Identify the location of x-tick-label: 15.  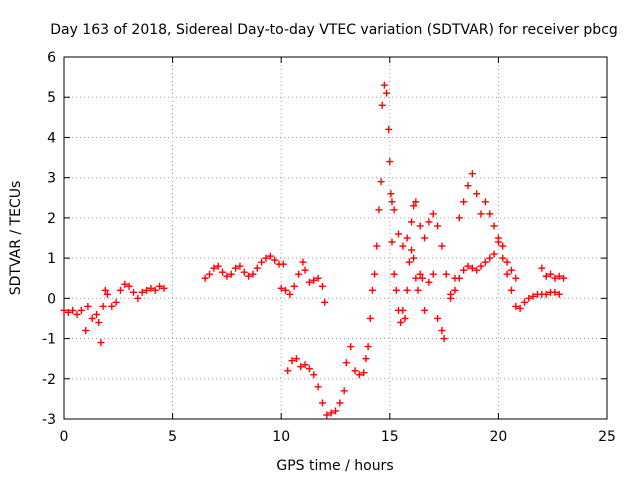
(390, 437).